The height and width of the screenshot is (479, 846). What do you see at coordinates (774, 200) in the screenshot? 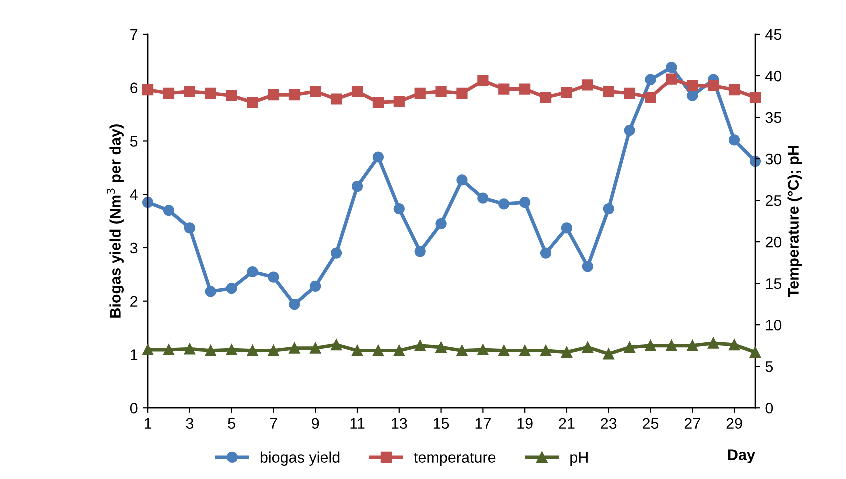
I see `y2-tick-label: 25` at bounding box center [774, 200].